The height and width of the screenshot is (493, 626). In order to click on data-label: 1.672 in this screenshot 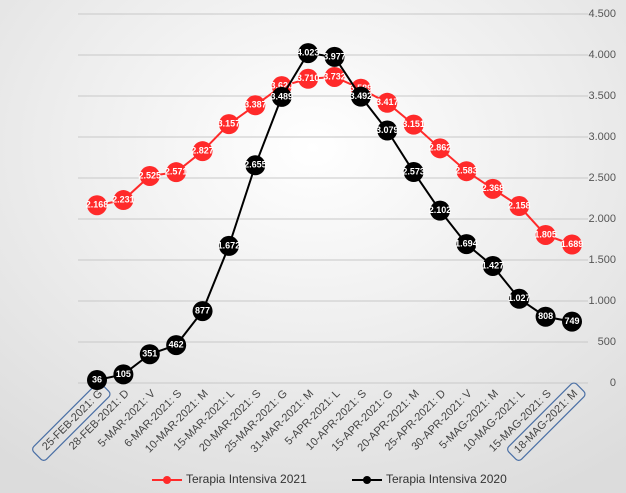, I will do `click(229, 245)`.